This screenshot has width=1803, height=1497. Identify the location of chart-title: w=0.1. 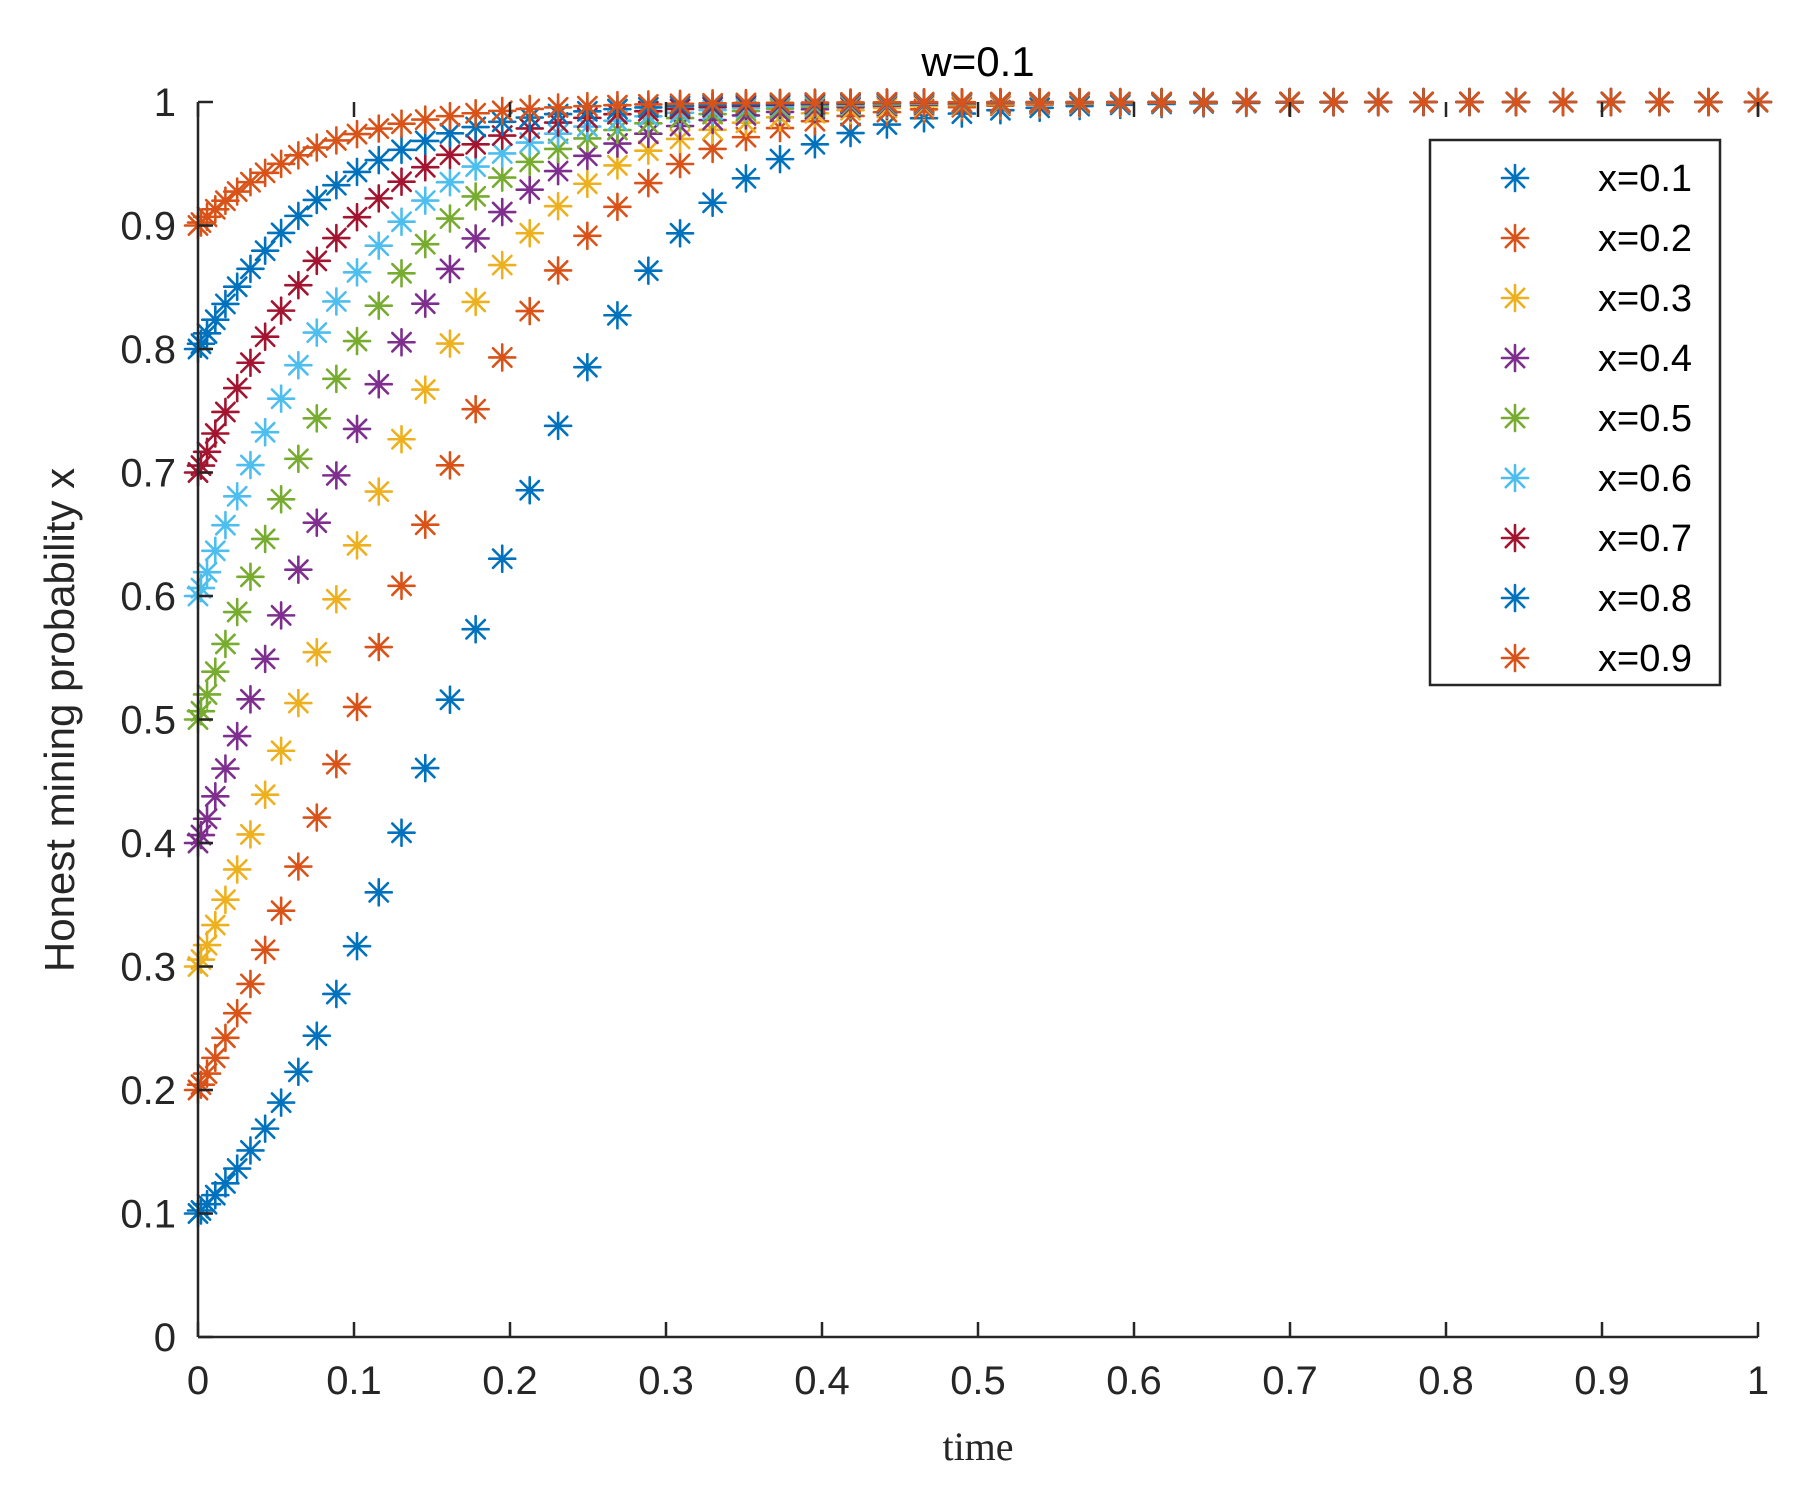
(977, 61).